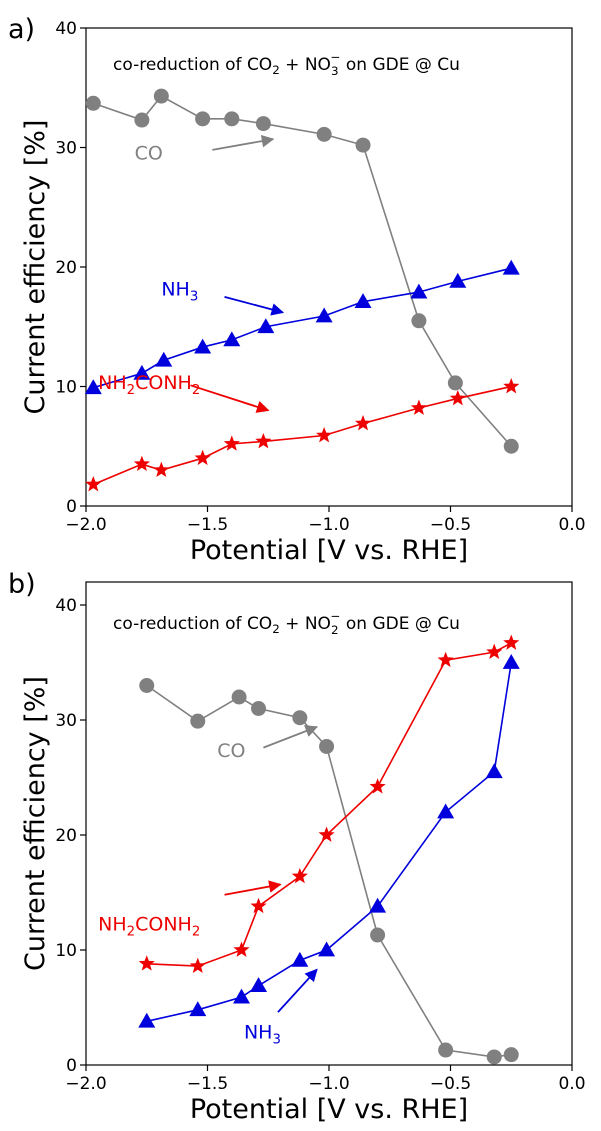 Image resolution: width=601 pixels, height=1131 pixels. I want to click on panel-a-y-tick-label: 20, so click(66, 268).